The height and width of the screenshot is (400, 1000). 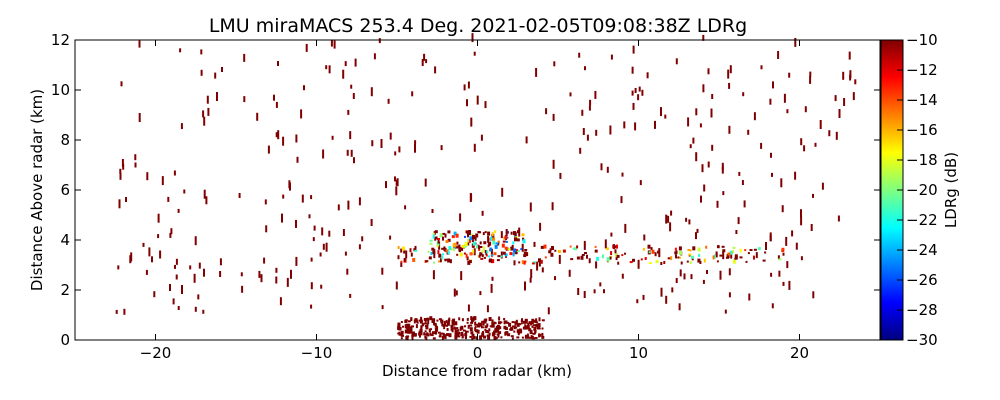 I want to click on colorbar-tick-label: −28, so click(x=922, y=310).